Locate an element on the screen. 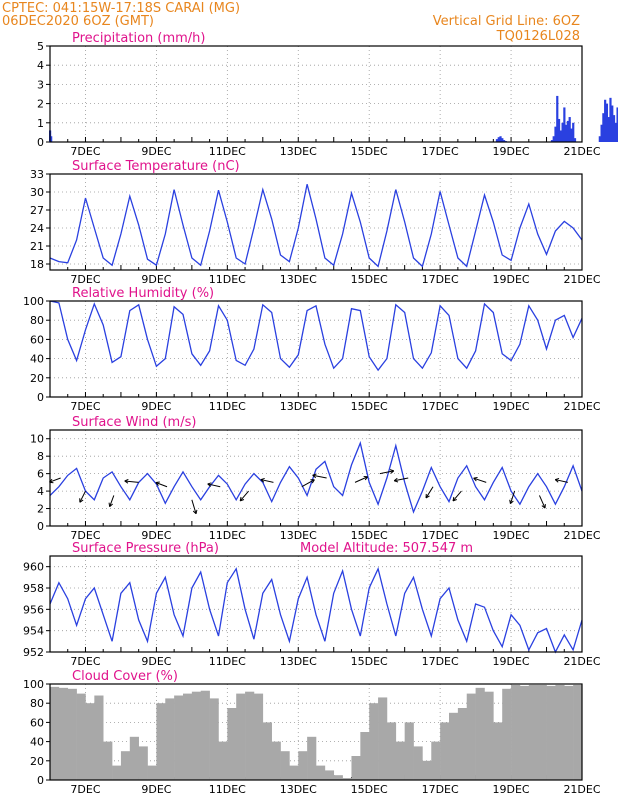  x-tick-label-humidity: 11DEC is located at coordinates (227, 406).